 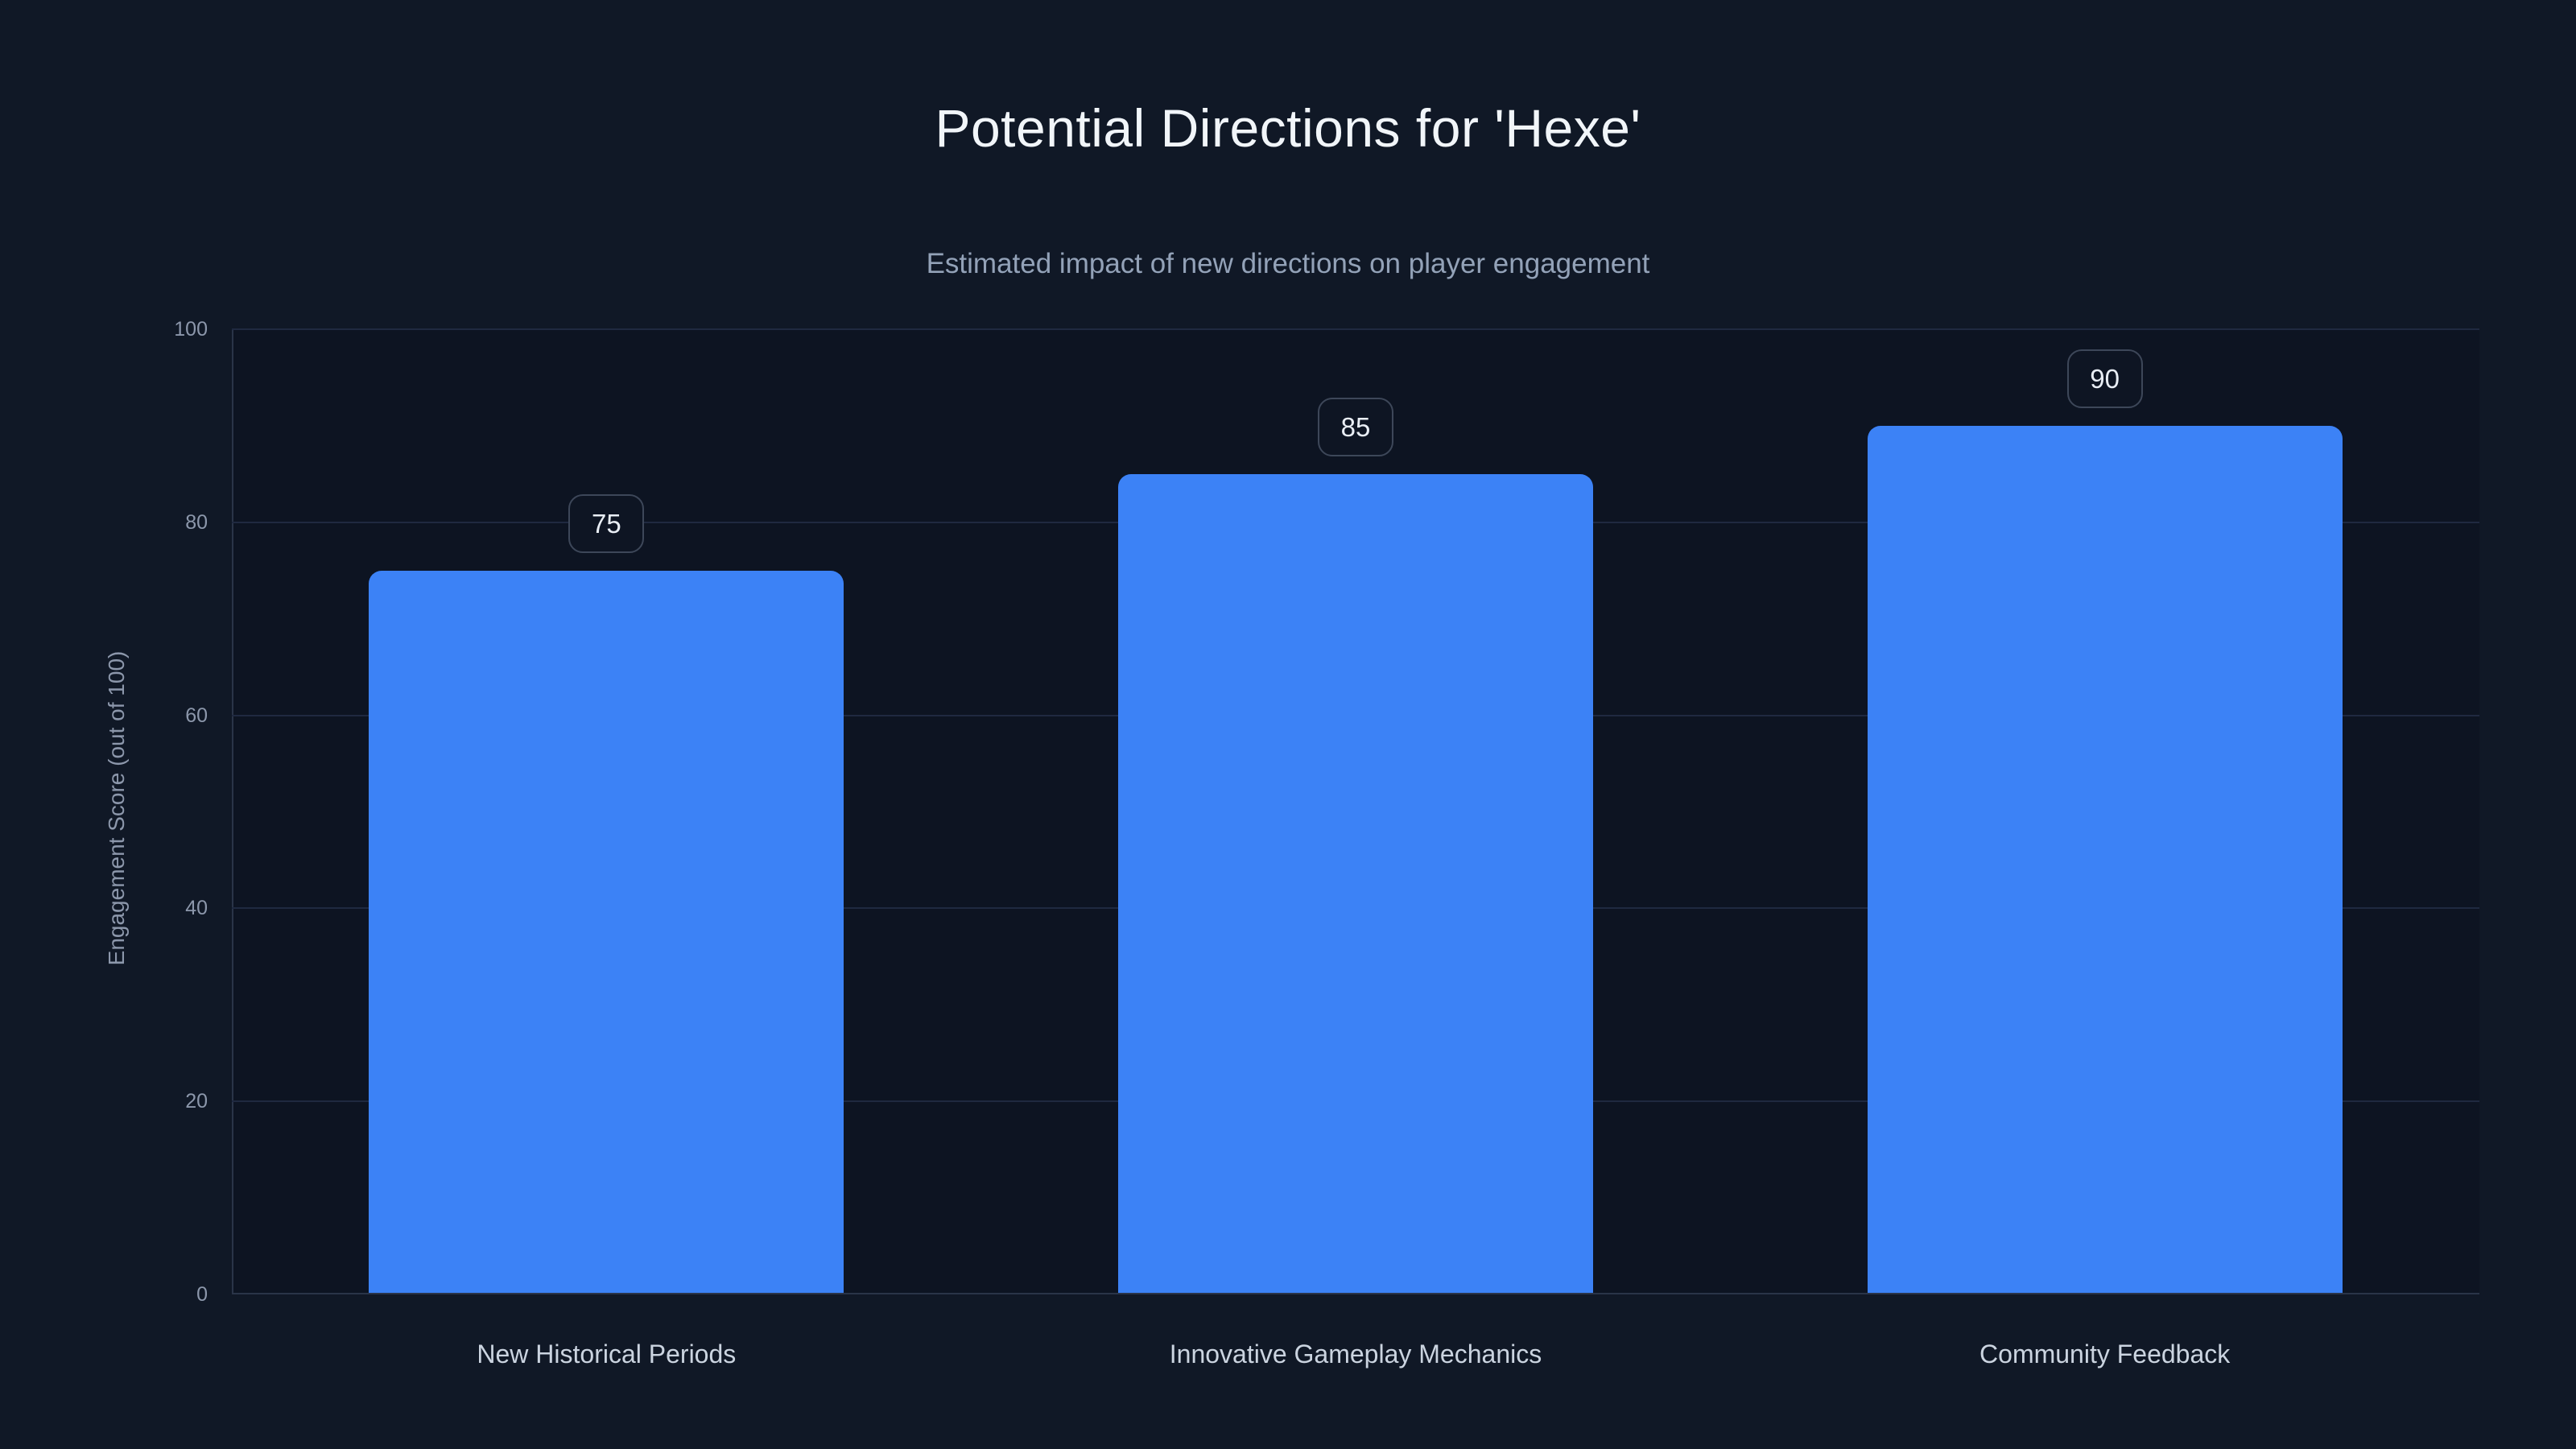 I want to click on x-category-label: Innovative Gameplay Mechanics, so click(x=1355, y=1354).